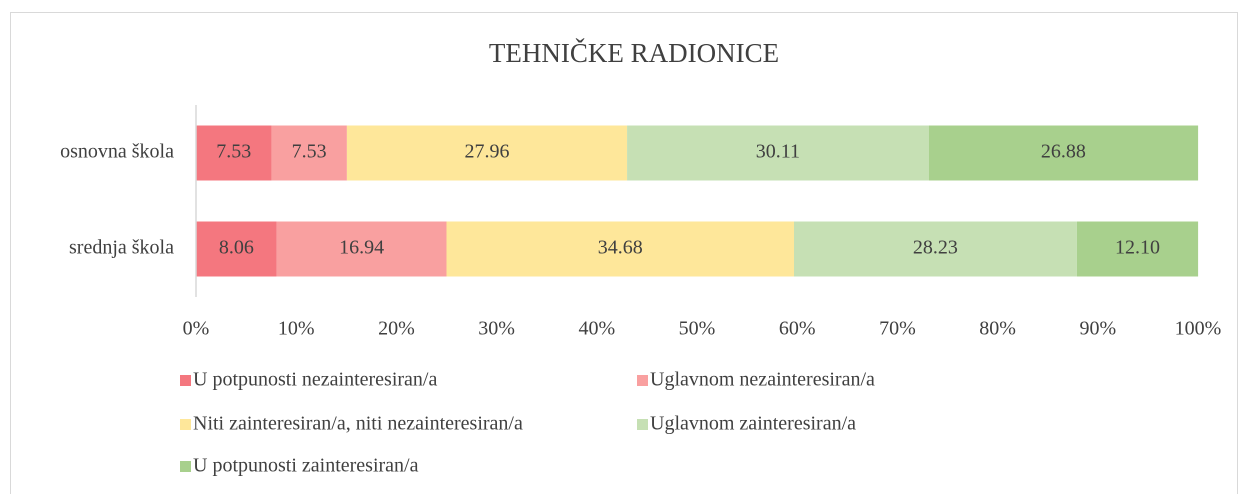 Image resolution: width=1248 pixels, height=494 pixels. Describe the element at coordinates (121, 248) in the screenshot. I see `y-tick-label: srednja škola` at that location.